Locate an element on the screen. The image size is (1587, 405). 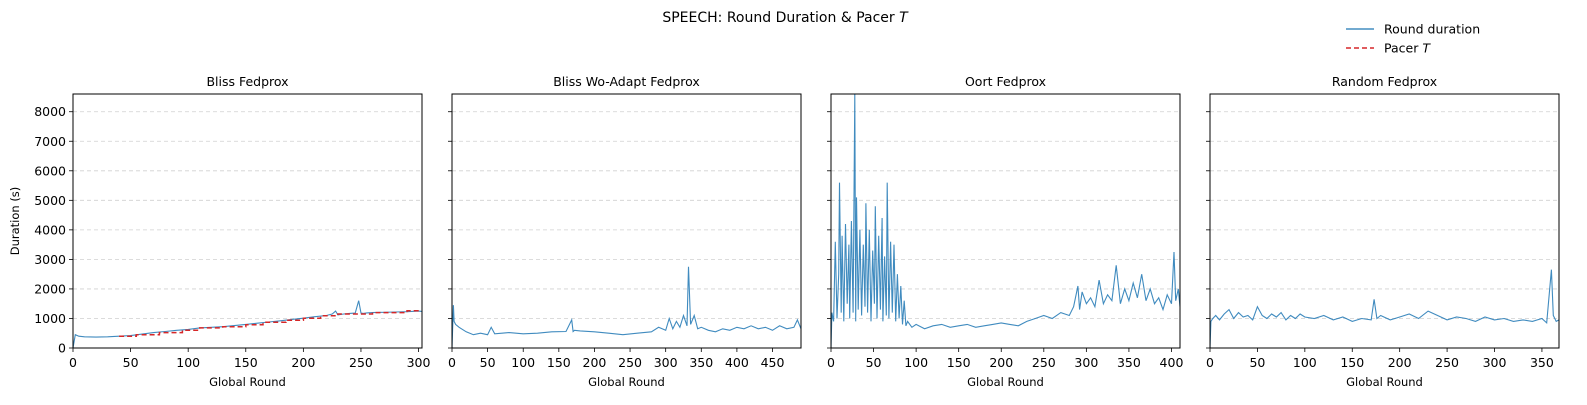
y-tick-label: 6000 is located at coordinates (50, 170).